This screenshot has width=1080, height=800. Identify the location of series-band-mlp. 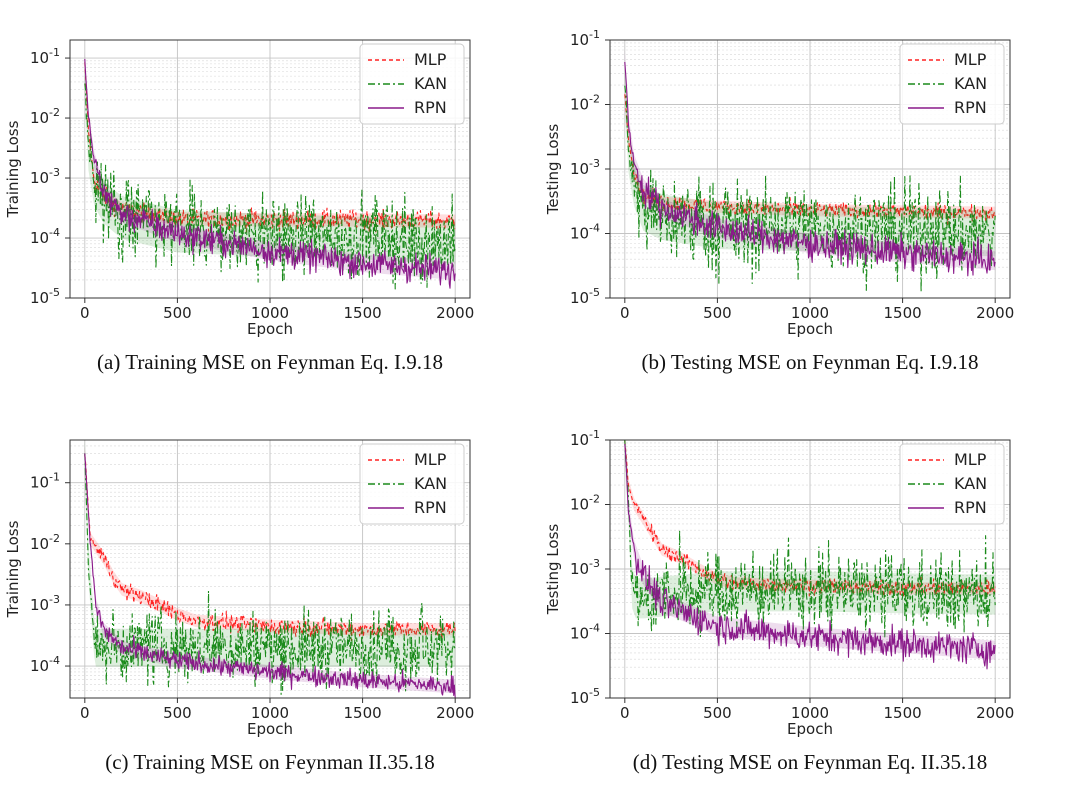
(270, 143).